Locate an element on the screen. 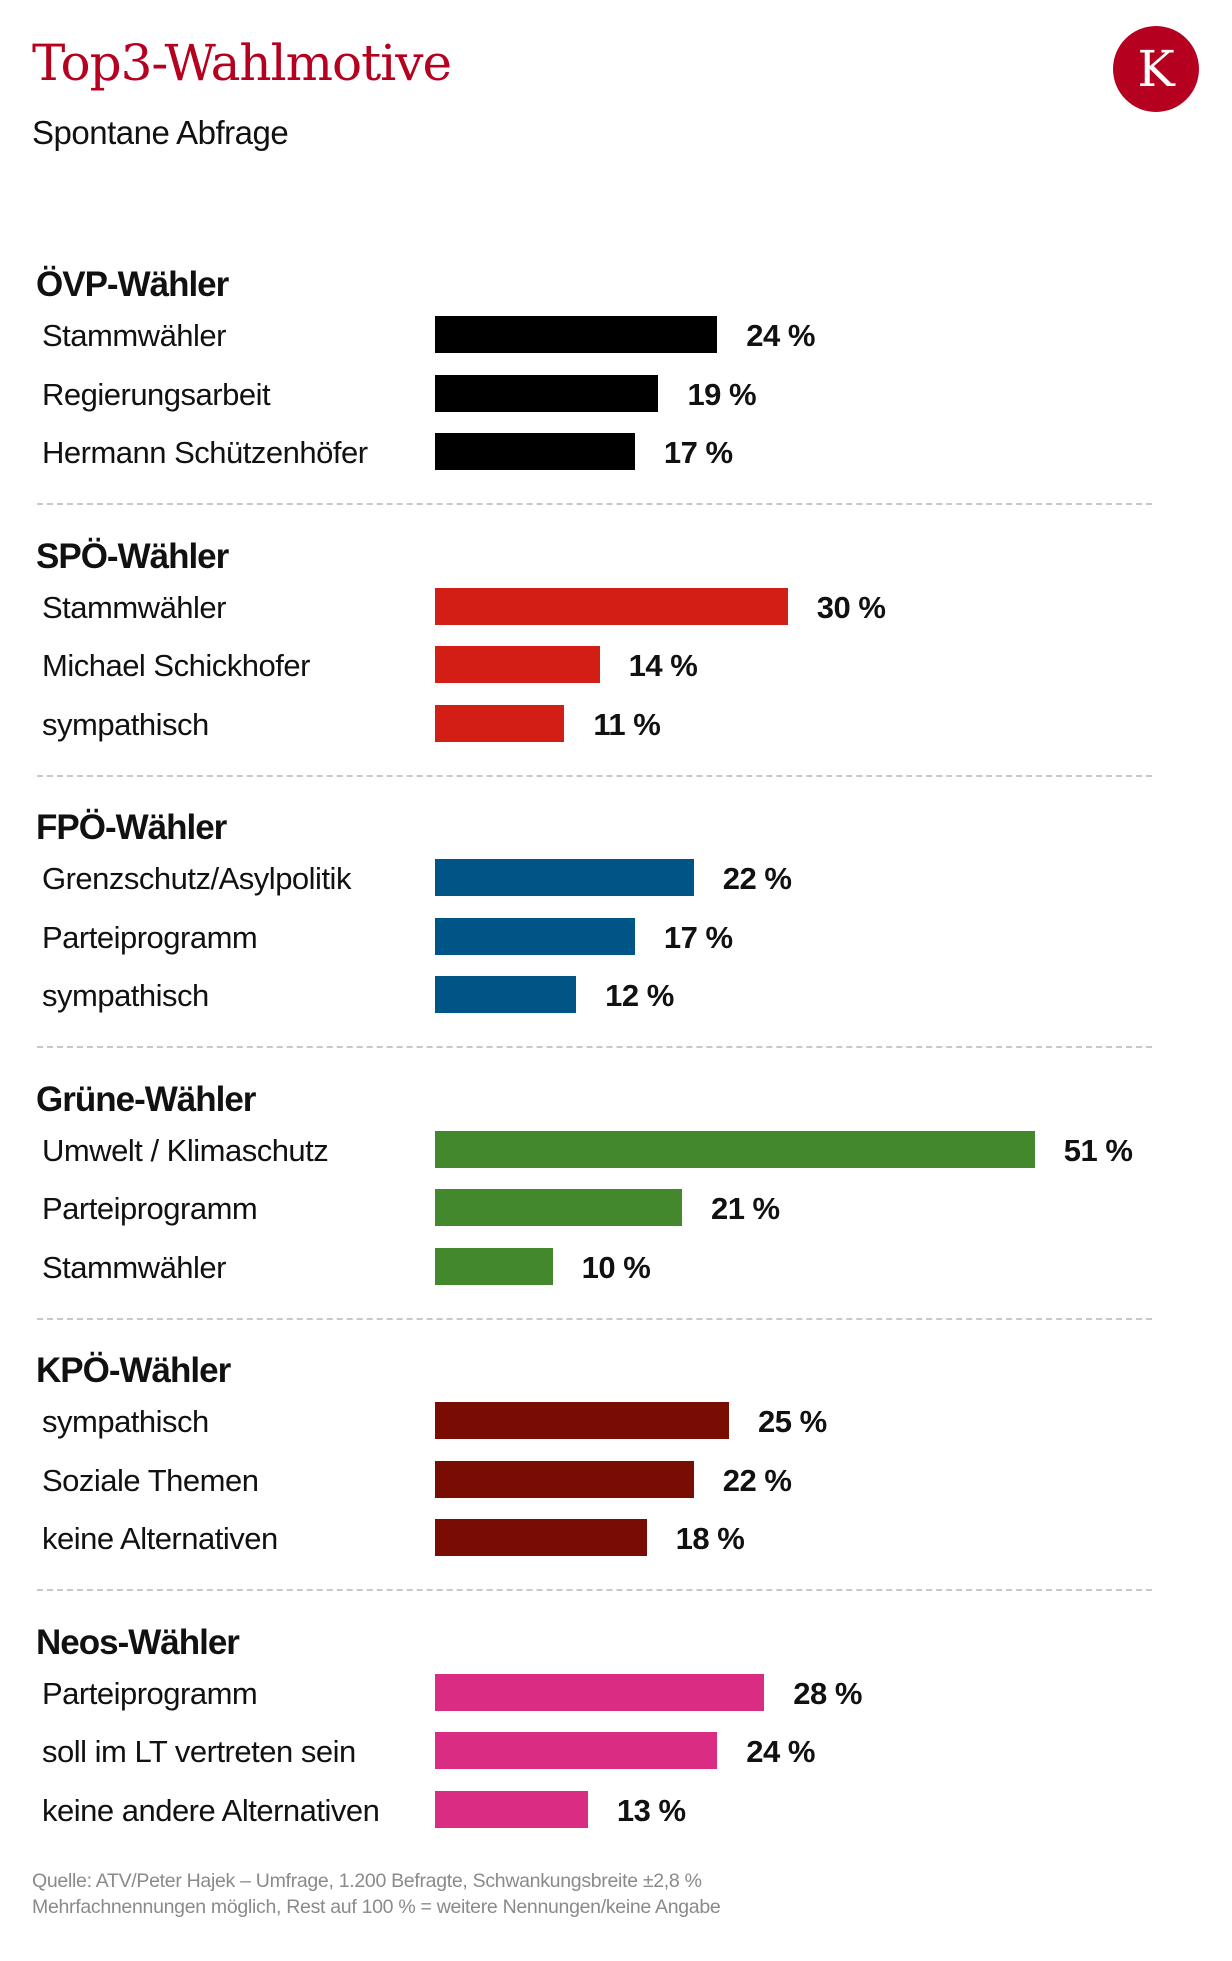 The width and height of the screenshot is (1232, 1961). bar-row: Parteiprogramm 17 % is located at coordinates (616, 942).